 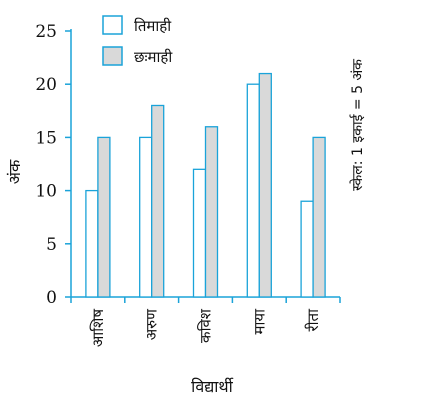 I want to click on x-axis-label: विद्यार्थी, so click(x=212, y=386).